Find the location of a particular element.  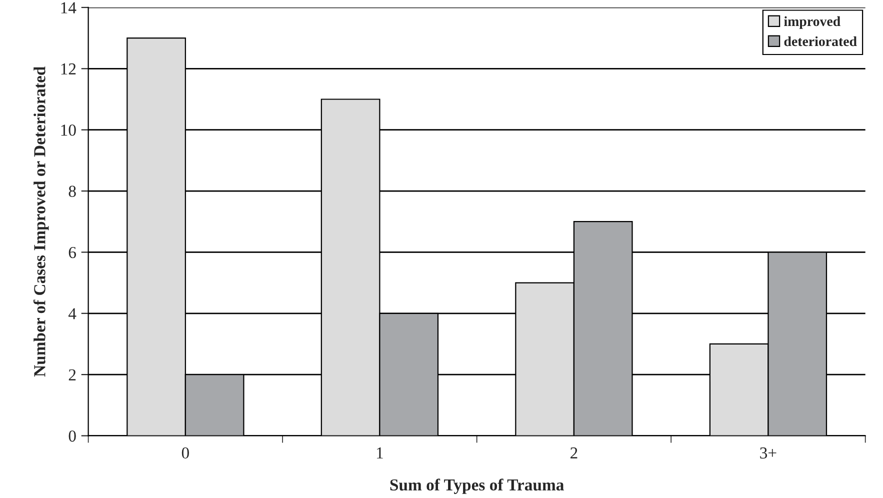

y-tick-label: 14 is located at coordinates (68, 8).